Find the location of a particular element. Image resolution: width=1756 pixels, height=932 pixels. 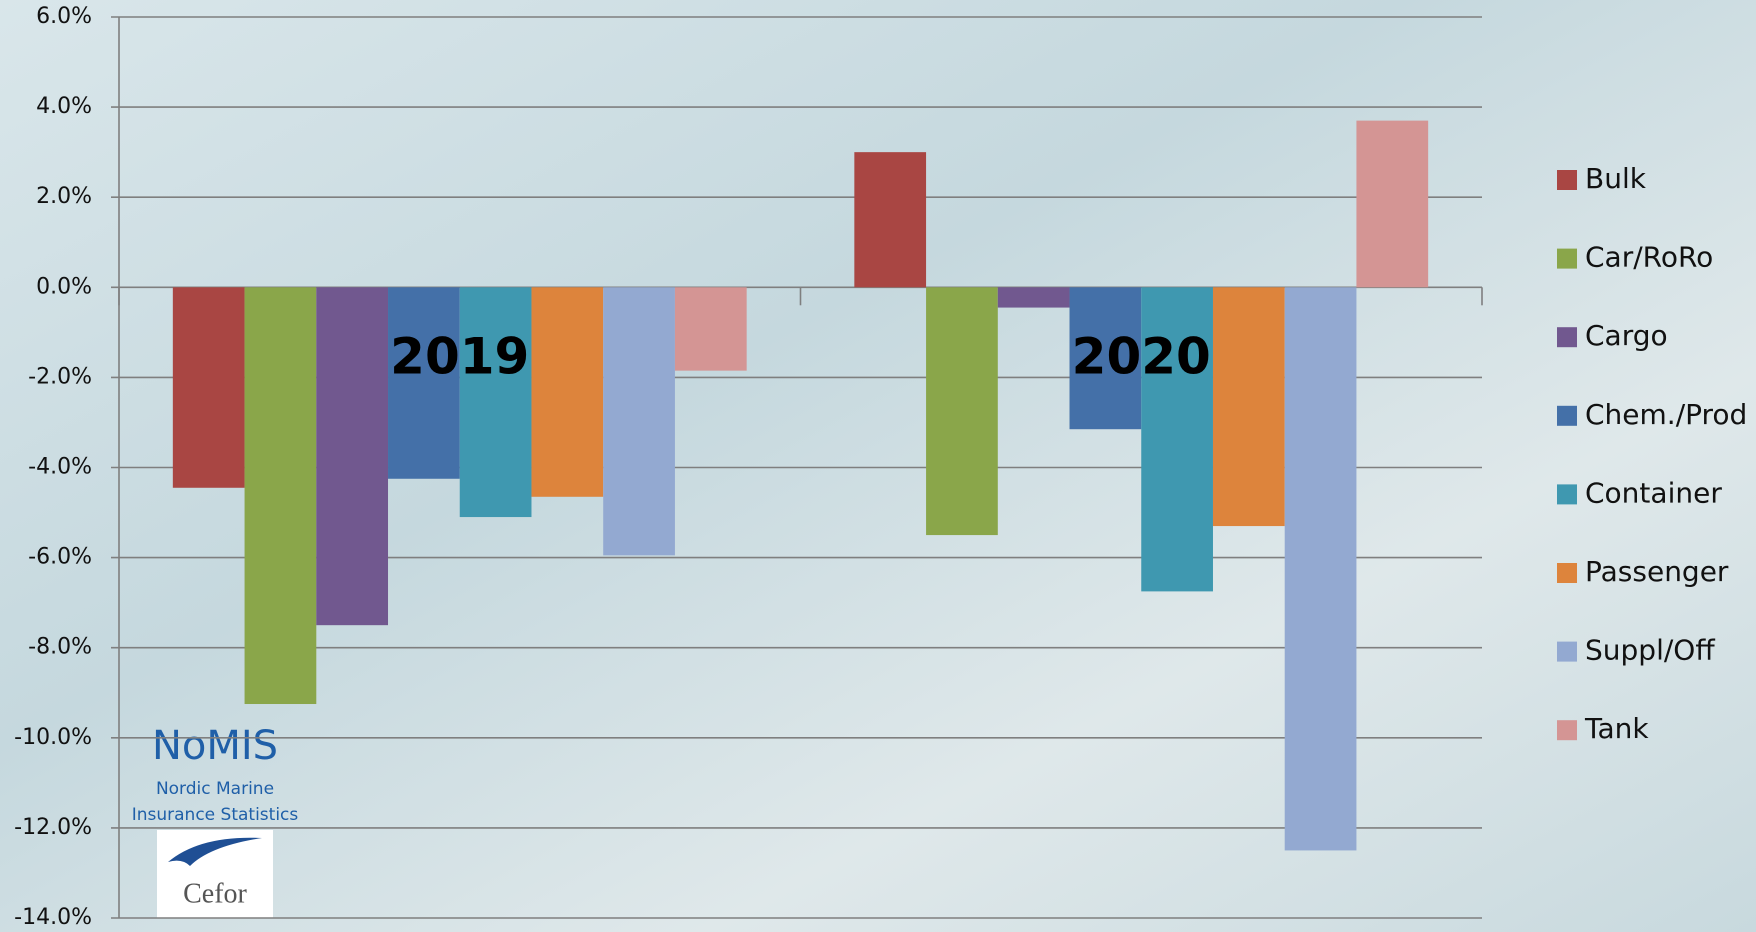

y-tick-label: -10.0% is located at coordinates (53, 737).